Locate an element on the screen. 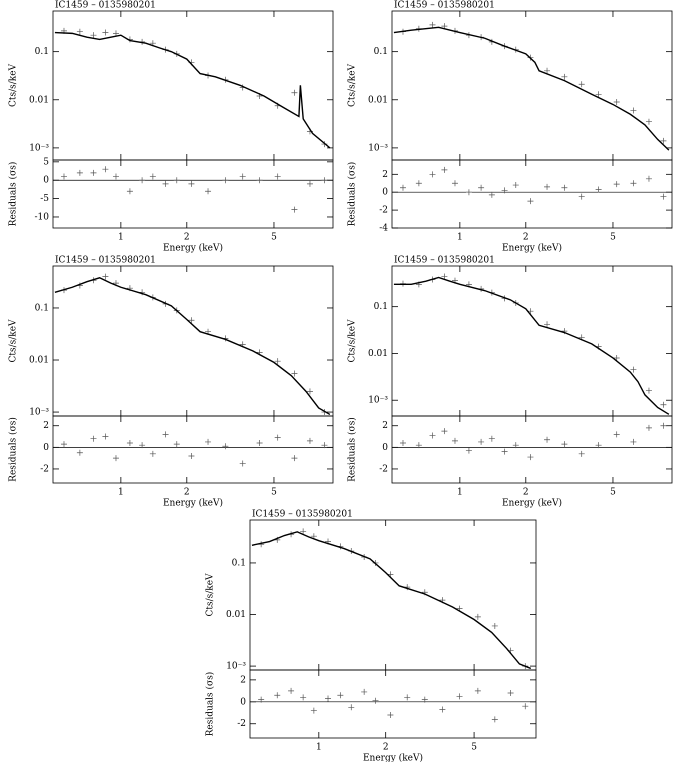  residual-tick-label: 0 is located at coordinates (243, 702).